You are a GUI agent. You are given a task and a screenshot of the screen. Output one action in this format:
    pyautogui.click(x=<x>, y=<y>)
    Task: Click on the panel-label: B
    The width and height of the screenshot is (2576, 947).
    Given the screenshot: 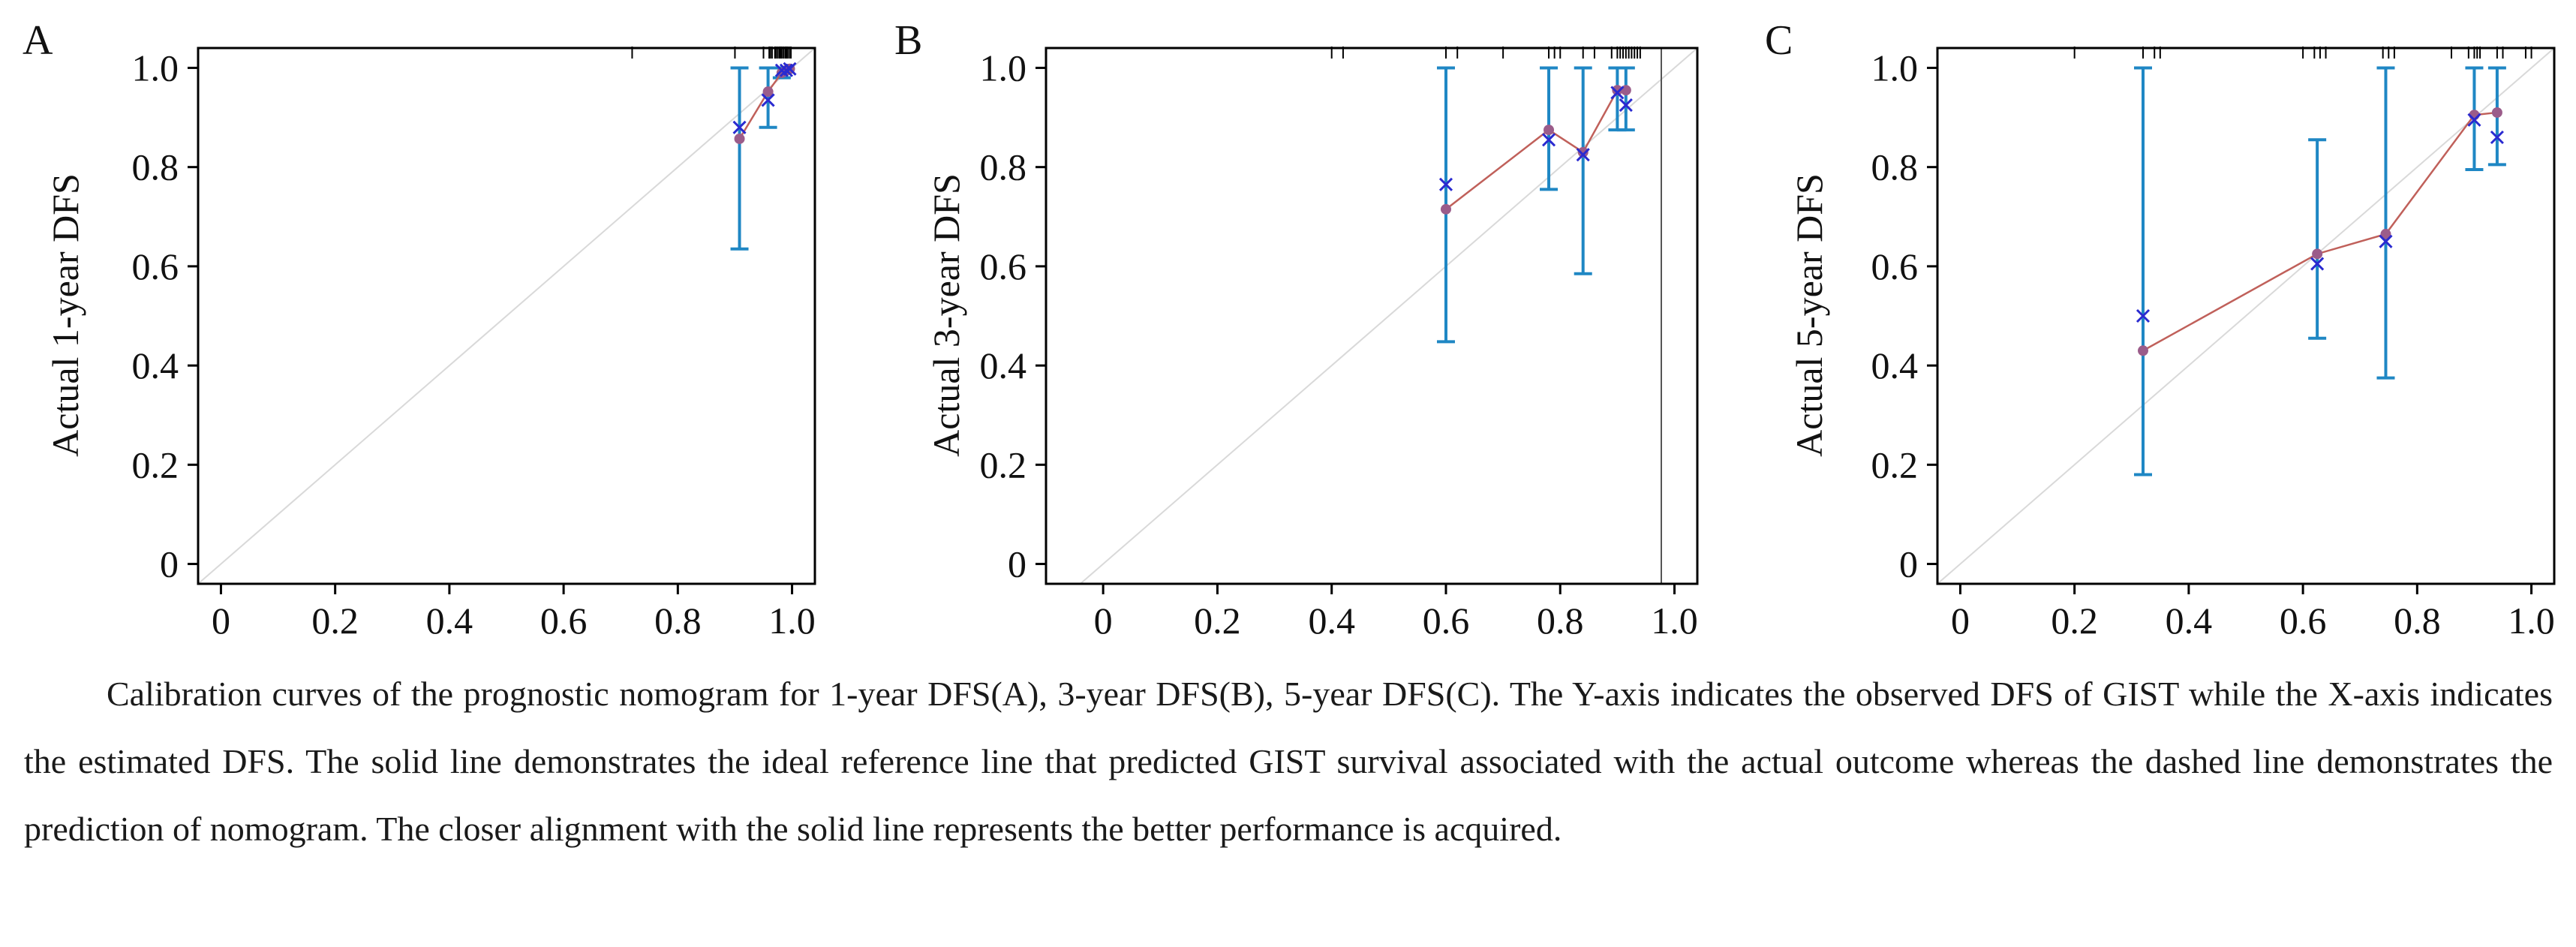 What is the action you would take?
    pyautogui.click(x=908, y=40)
    